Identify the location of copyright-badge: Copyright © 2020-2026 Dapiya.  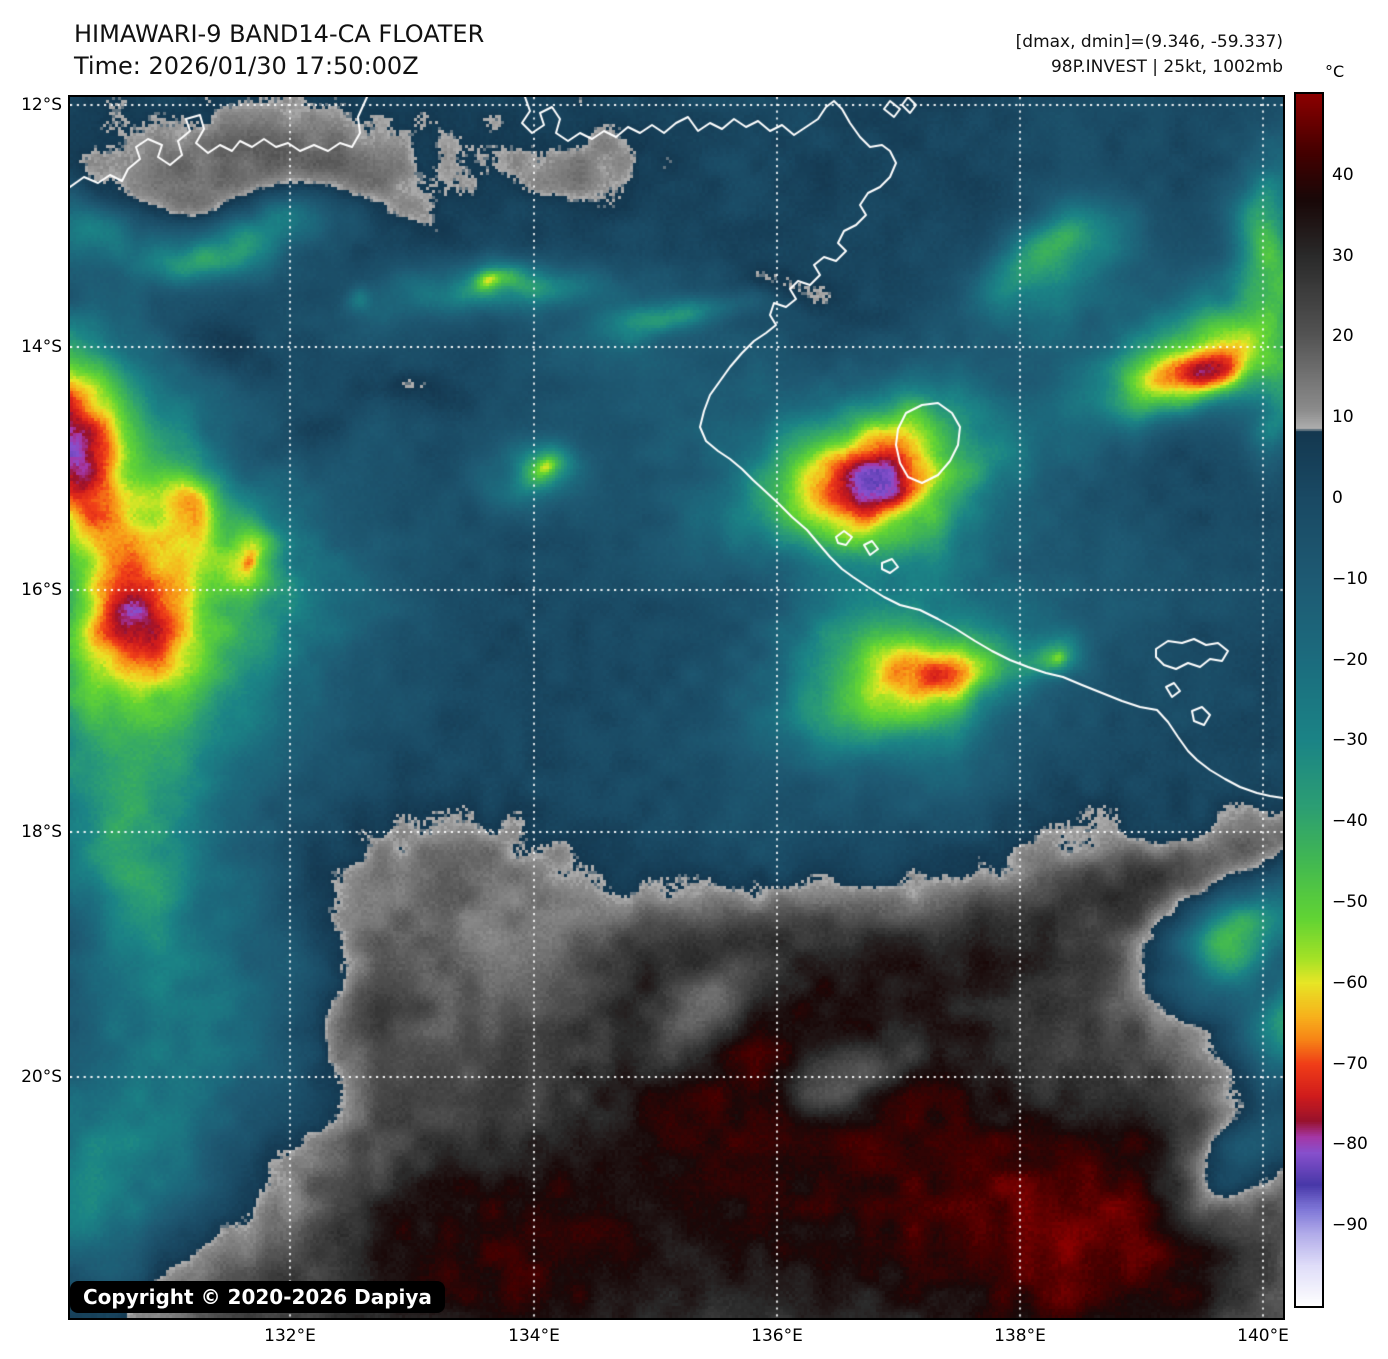
(257, 1297).